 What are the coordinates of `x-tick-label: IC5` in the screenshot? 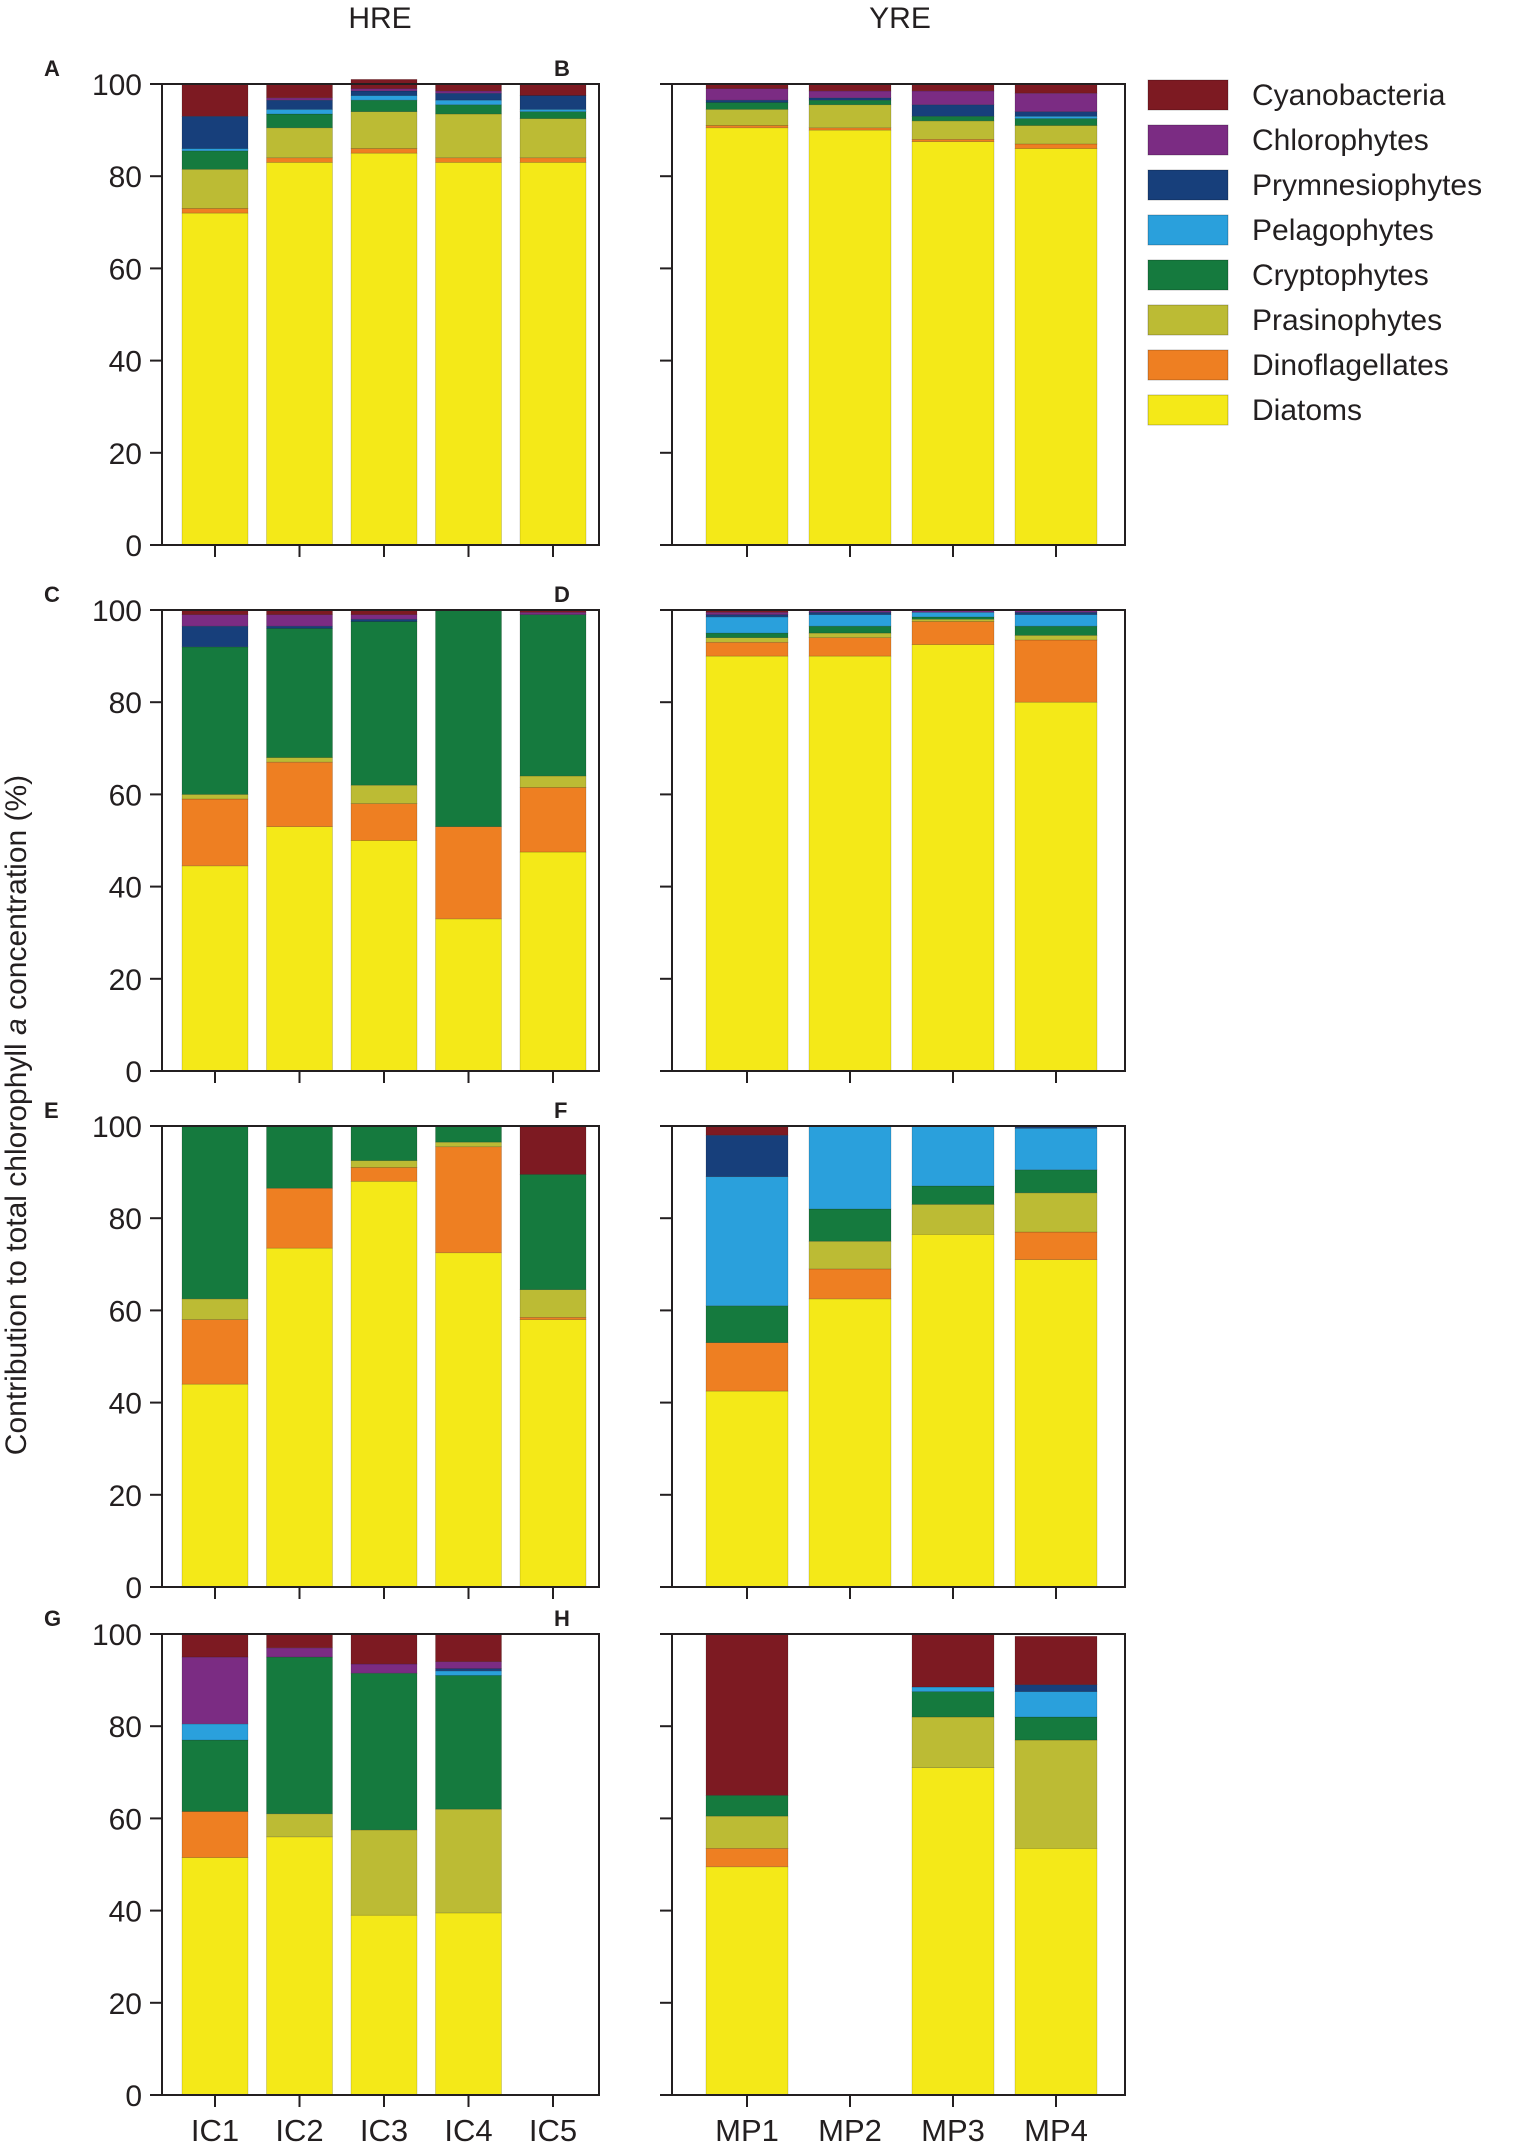 It's located at (553, 2130).